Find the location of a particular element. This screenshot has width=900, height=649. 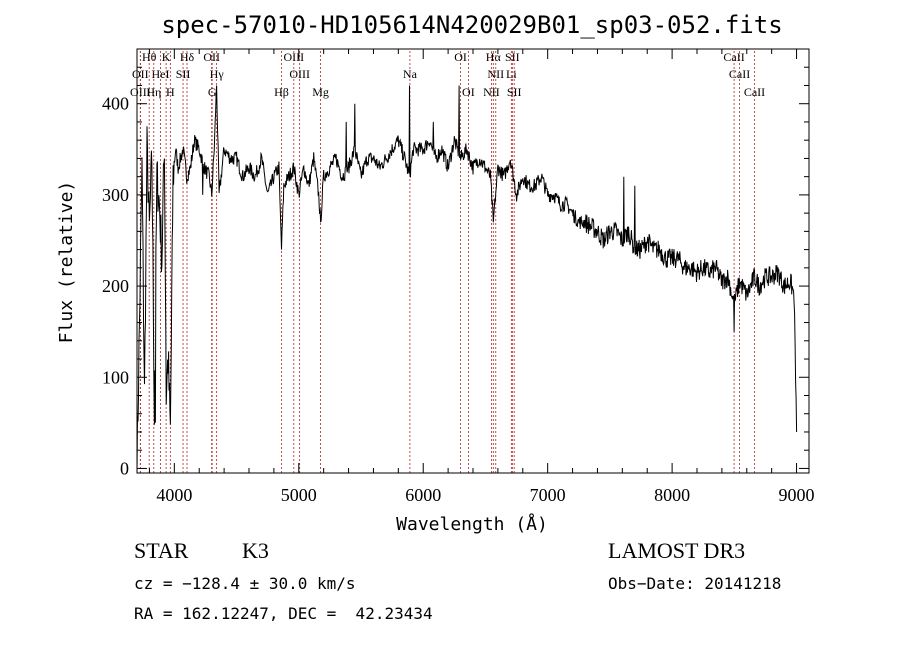

line-label-16: Li is located at coordinates (511, 74).